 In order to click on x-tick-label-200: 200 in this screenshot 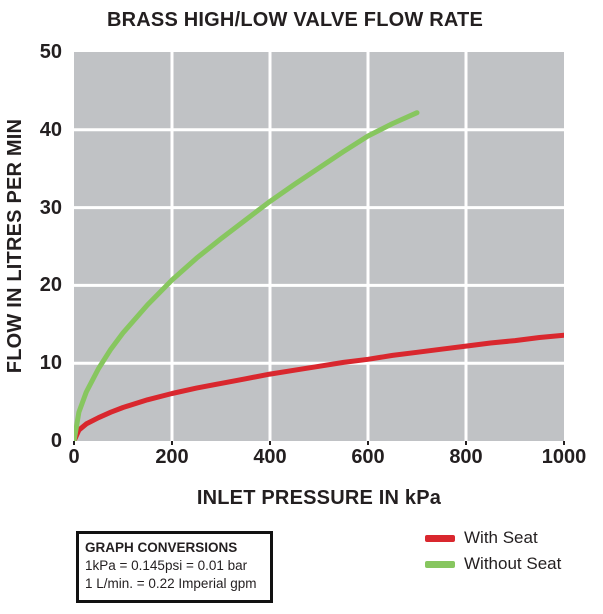, I will do `click(172, 457)`.